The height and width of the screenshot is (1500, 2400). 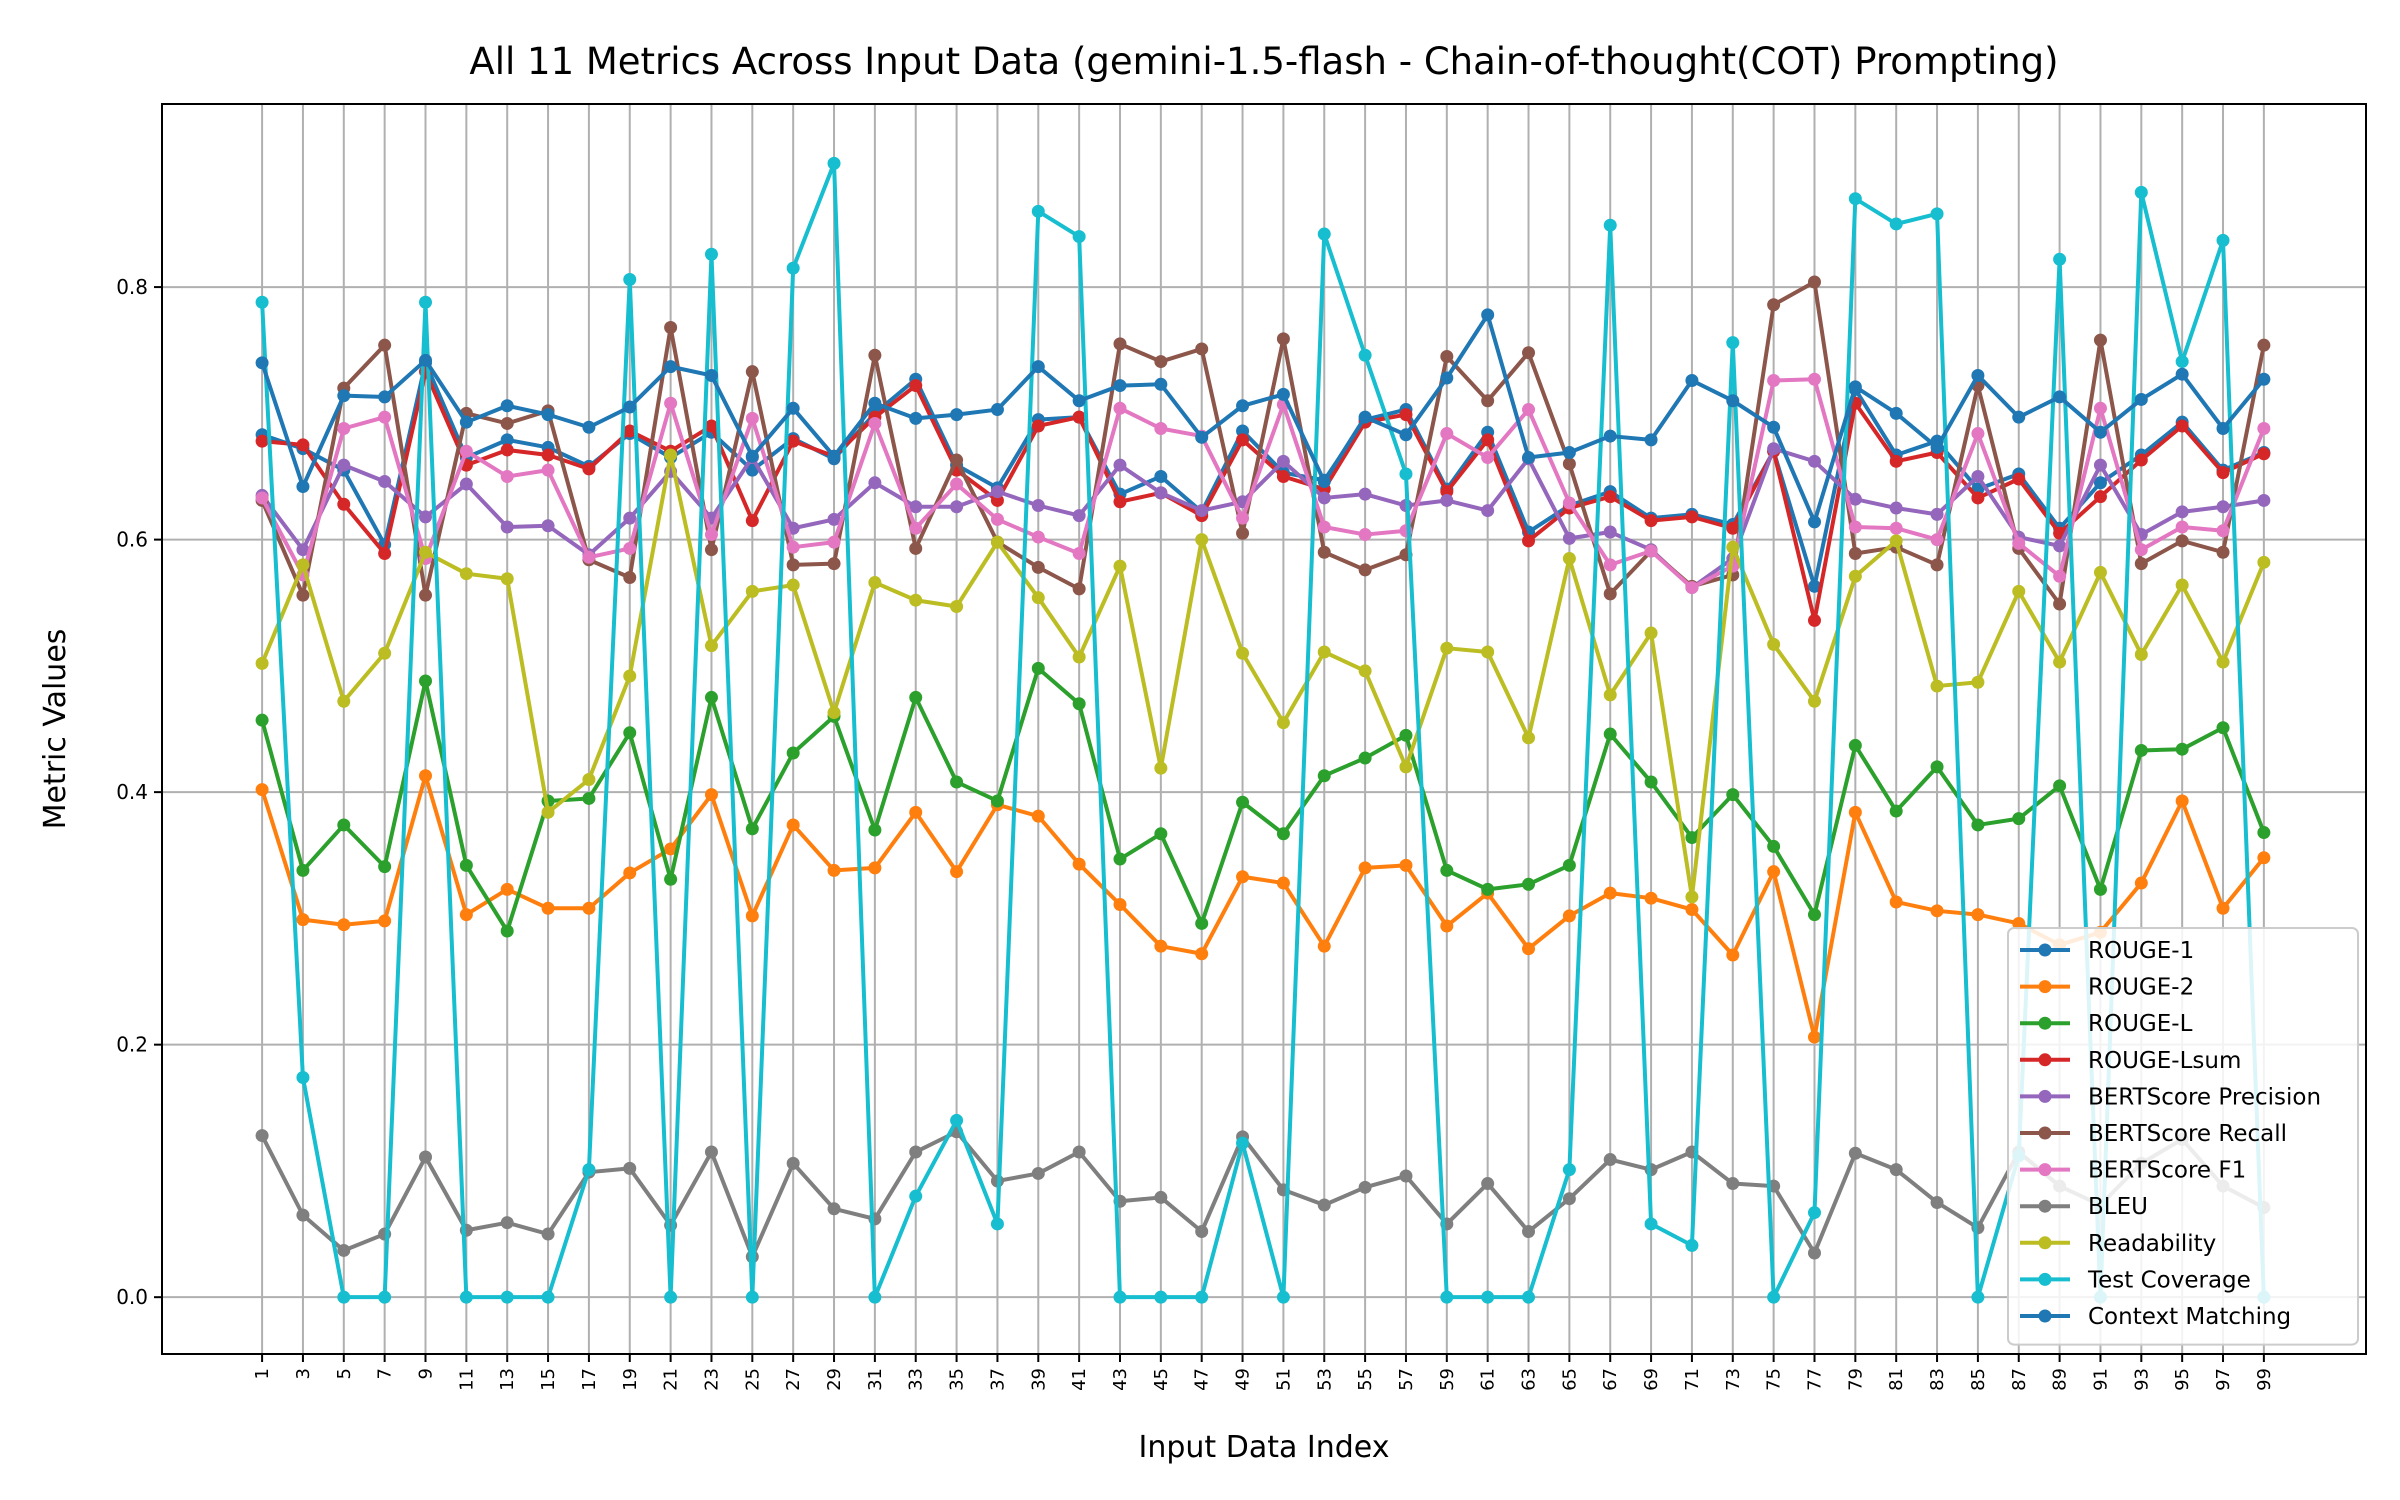 I want to click on legend-entry: ROUGE-L, so click(x=2140, y=1024).